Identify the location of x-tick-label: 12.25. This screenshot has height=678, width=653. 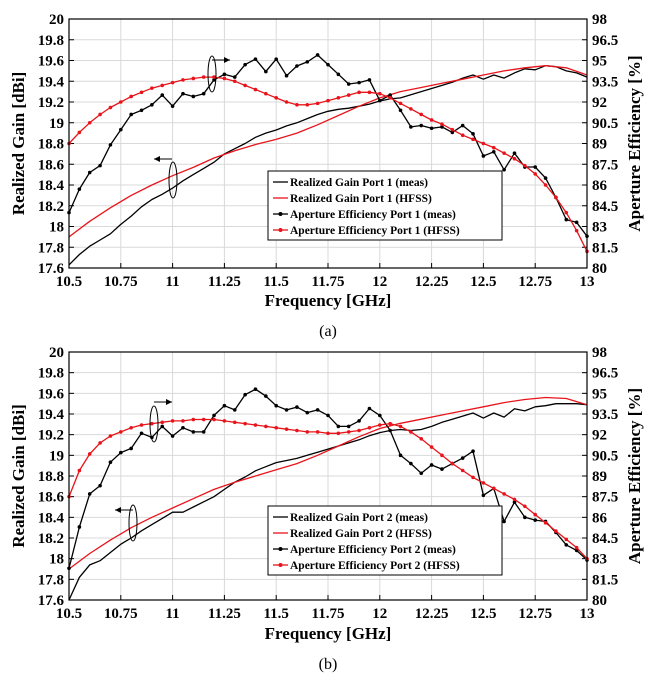
(432, 614).